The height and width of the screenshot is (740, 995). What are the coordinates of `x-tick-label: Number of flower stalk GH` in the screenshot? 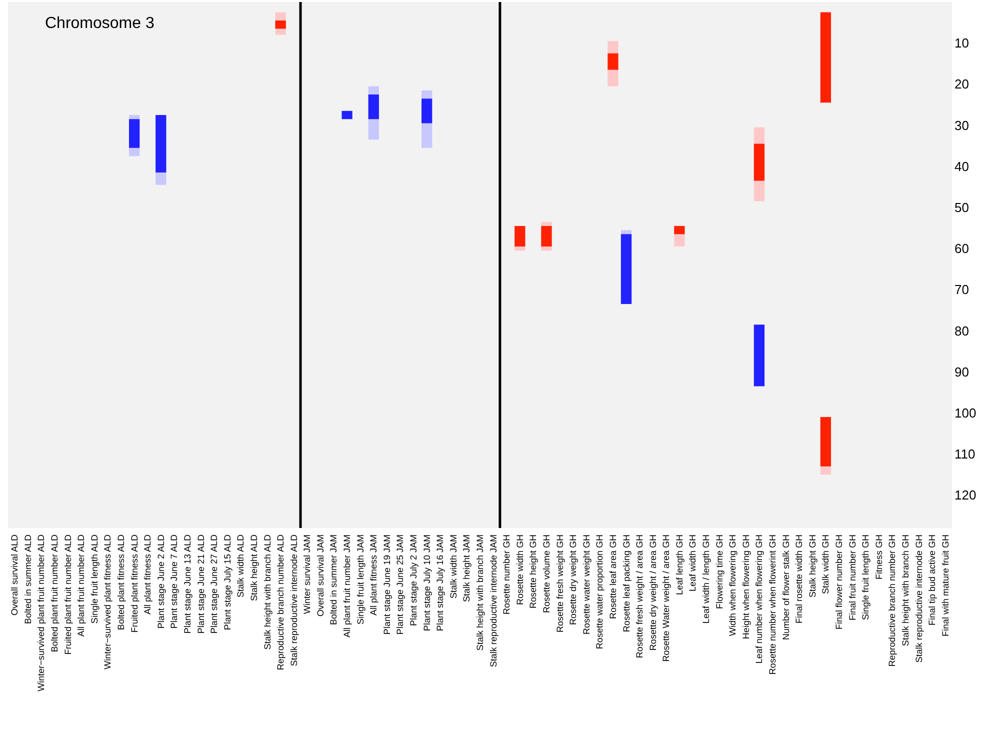 It's located at (785, 587).